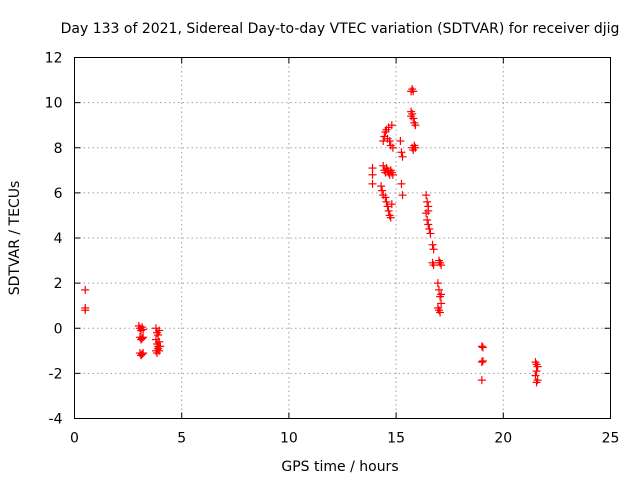 Image resolution: width=640 pixels, height=480 pixels. What do you see at coordinates (339, 467) in the screenshot?
I see `x-axis-label: GPS time / hours` at bounding box center [339, 467].